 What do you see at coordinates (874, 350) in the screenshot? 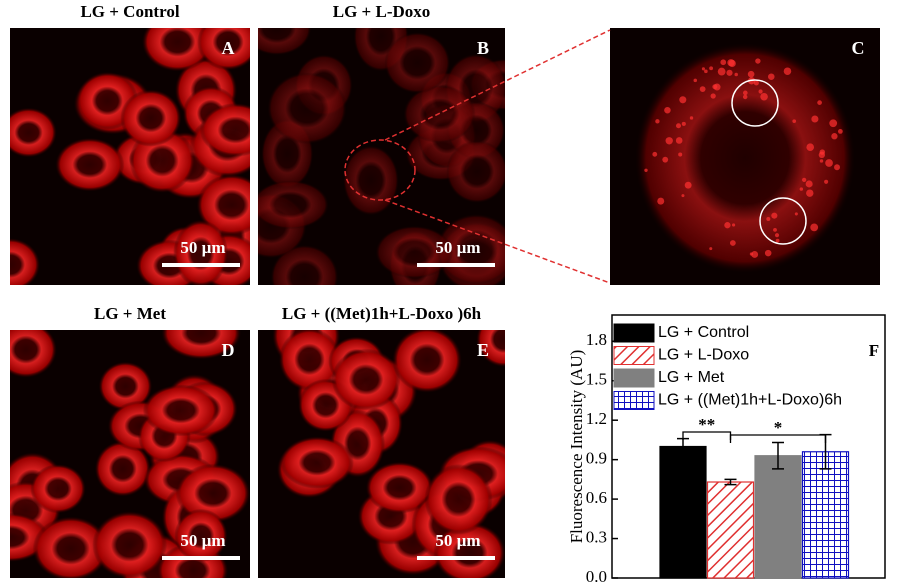
I see `panel-letter: F` at bounding box center [874, 350].